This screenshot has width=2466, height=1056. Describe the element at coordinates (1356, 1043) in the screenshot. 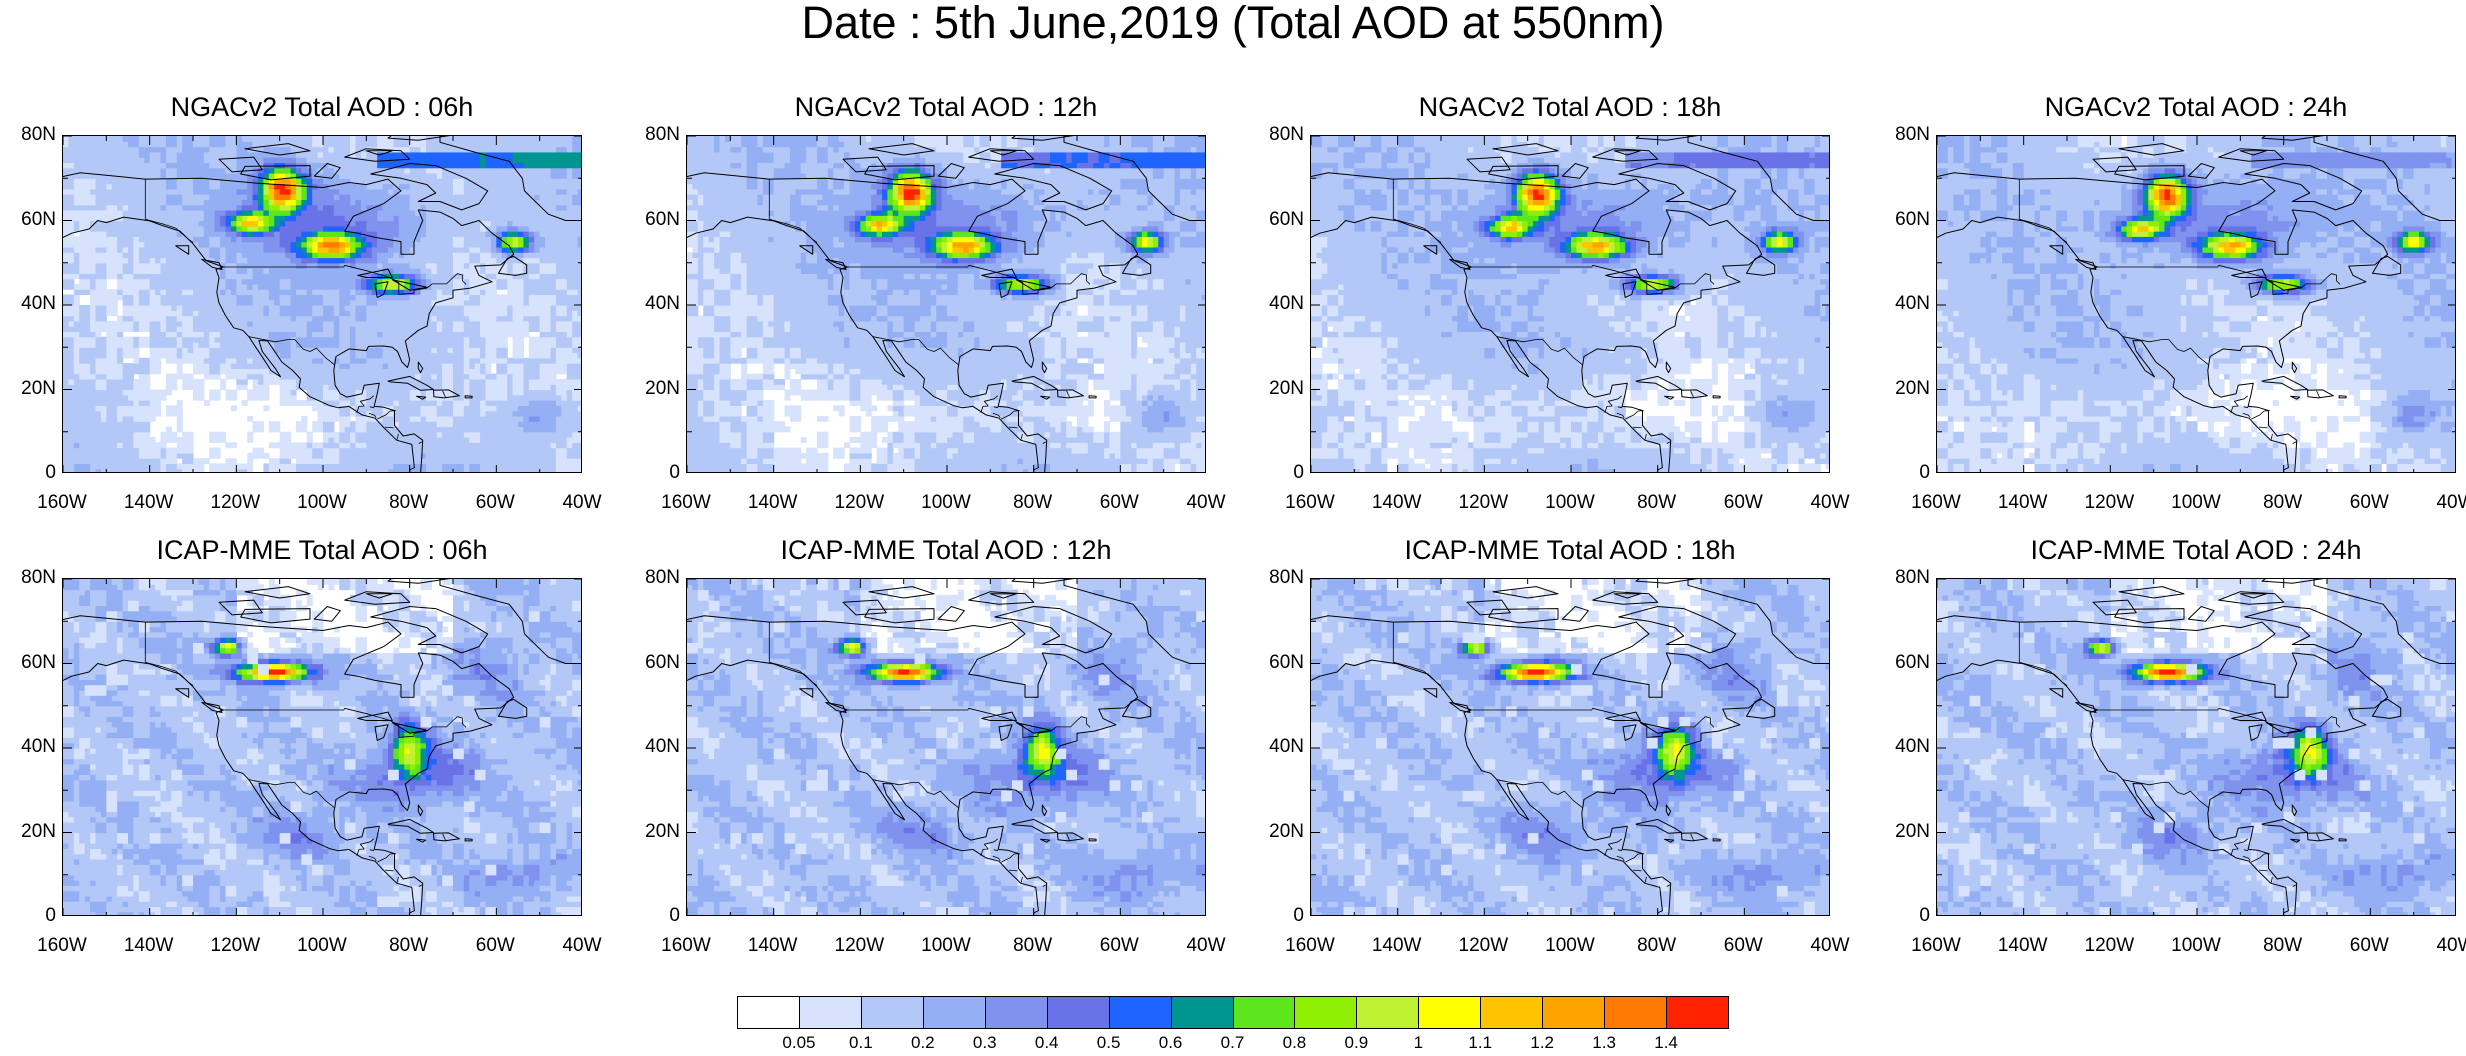

I see `colorbar-label: 0.9` at that location.